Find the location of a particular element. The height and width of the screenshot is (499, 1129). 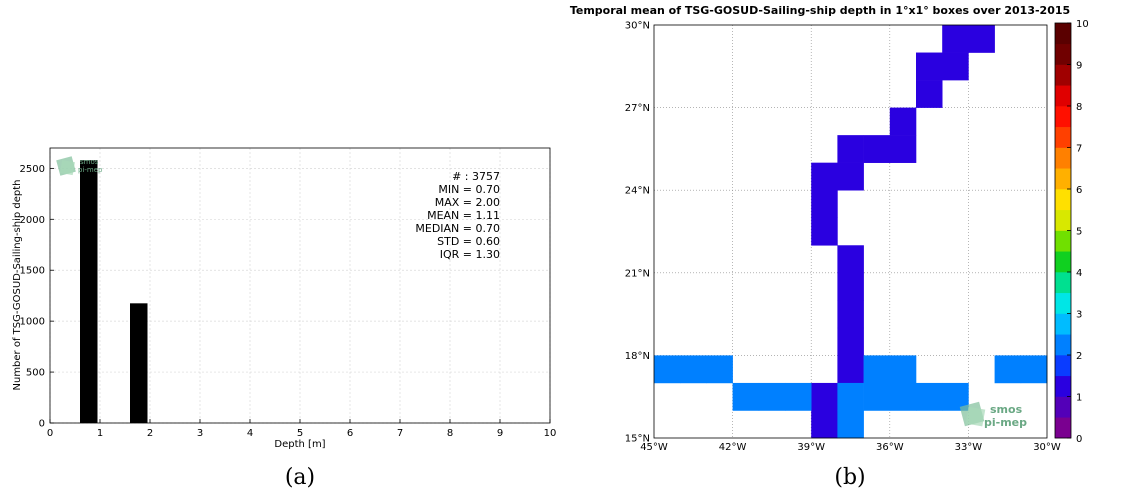

histogram-y-tick-label: 2500 is located at coordinates (32, 169).